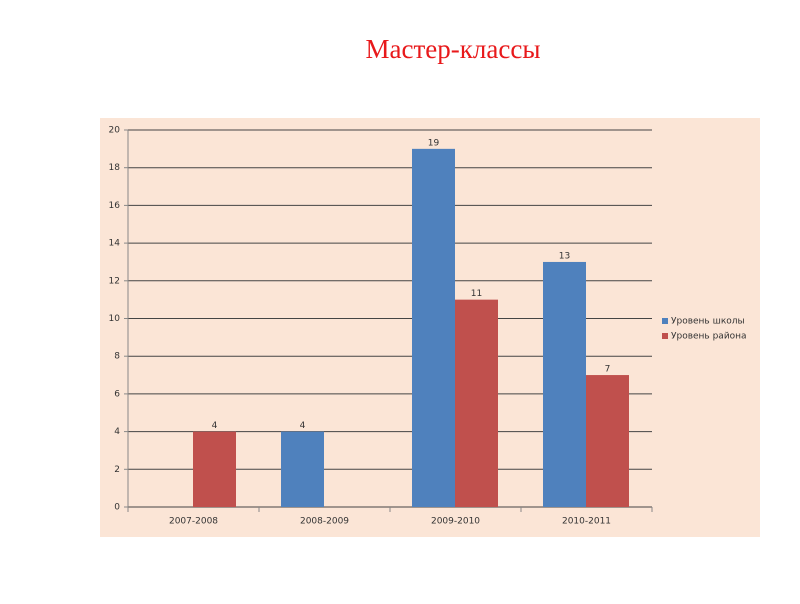 The width and height of the screenshot is (800, 604). I want to click on data-label: 11, so click(476, 294).